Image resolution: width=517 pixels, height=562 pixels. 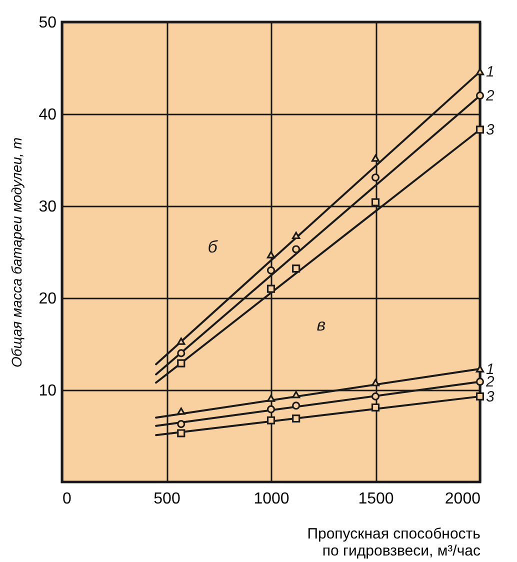 What do you see at coordinates (272, 499) in the screenshot?
I see `x-tick-label: 1000` at bounding box center [272, 499].